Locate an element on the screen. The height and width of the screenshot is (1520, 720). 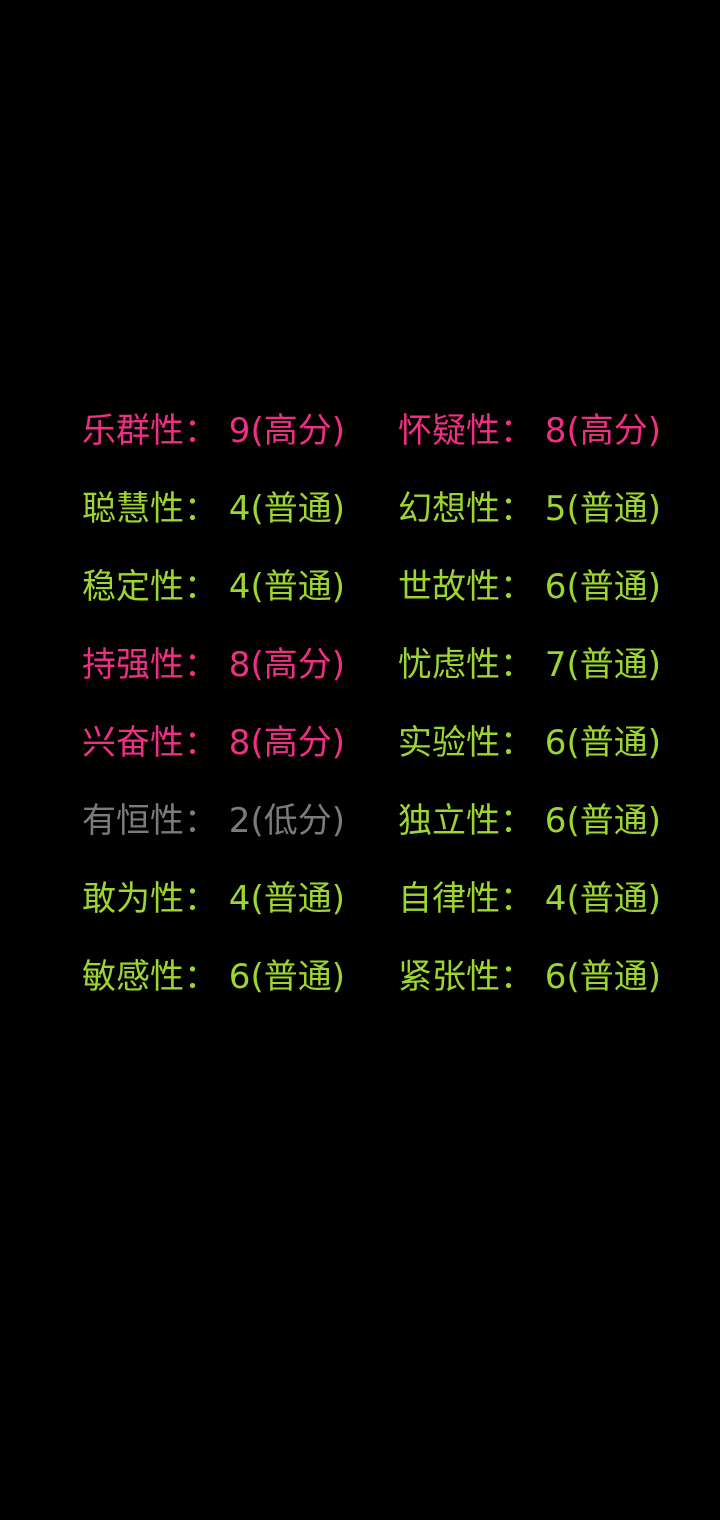
trait-row-dominance: 持强性： 8(高分) is located at coordinates (213, 665).